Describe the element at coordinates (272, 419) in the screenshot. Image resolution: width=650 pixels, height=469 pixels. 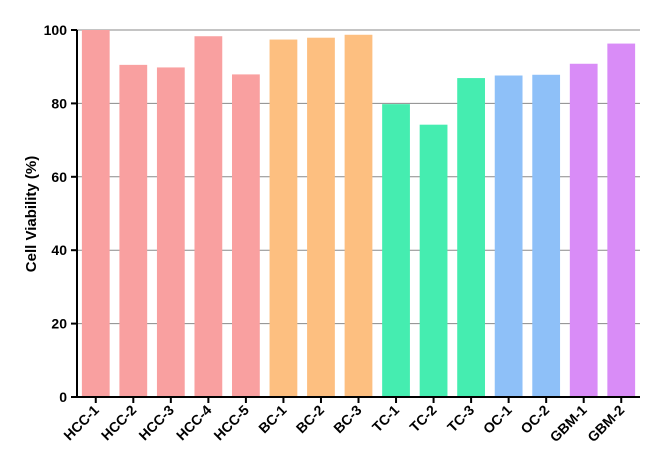
I see `x-tick-label-bc-1: BC-1` at that location.